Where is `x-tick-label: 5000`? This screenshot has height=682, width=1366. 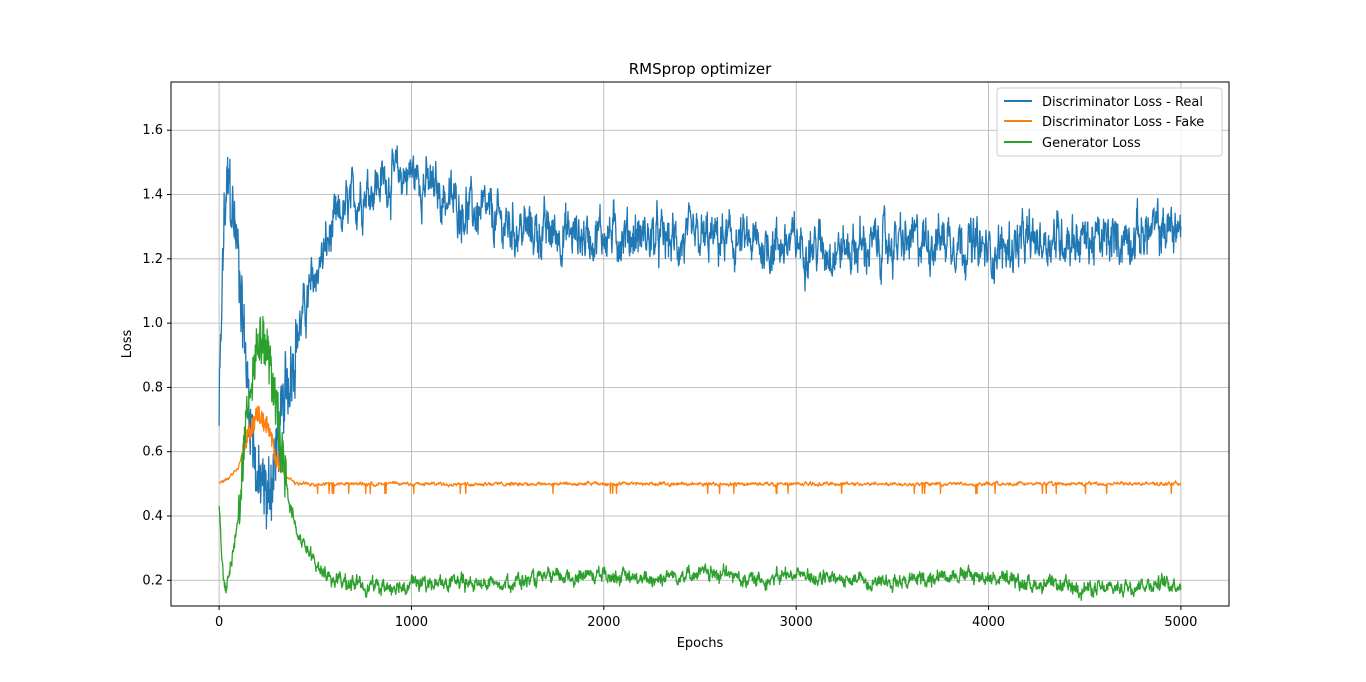 x-tick-label: 5000 is located at coordinates (1180, 622).